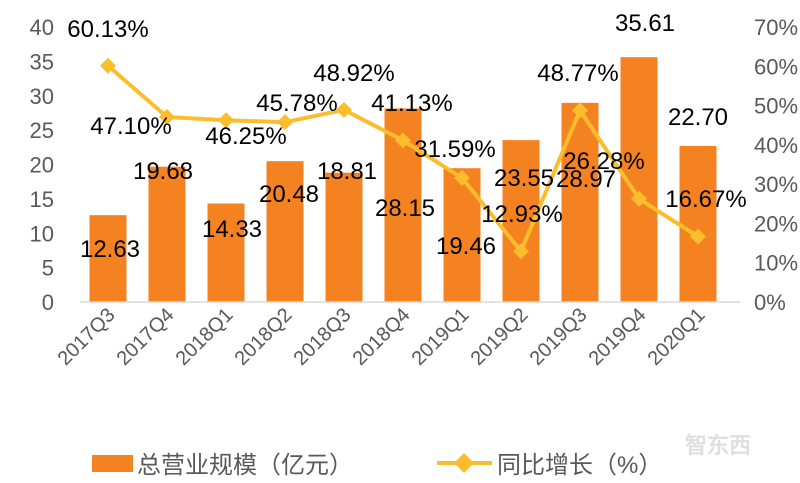 This screenshot has width=800, height=483. Describe the element at coordinates (645, 23) in the screenshot. I see `bar-data-label: 35.61` at that location.